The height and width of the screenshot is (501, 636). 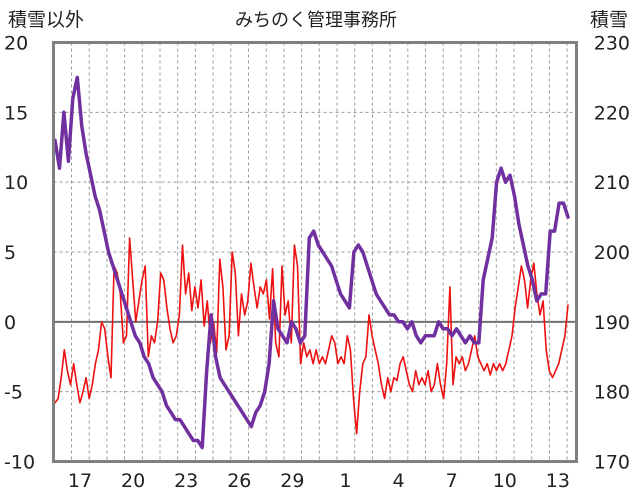 What do you see at coordinates (612, 323) in the screenshot?
I see `right-tick-label: 190` at bounding box center [612, 323].